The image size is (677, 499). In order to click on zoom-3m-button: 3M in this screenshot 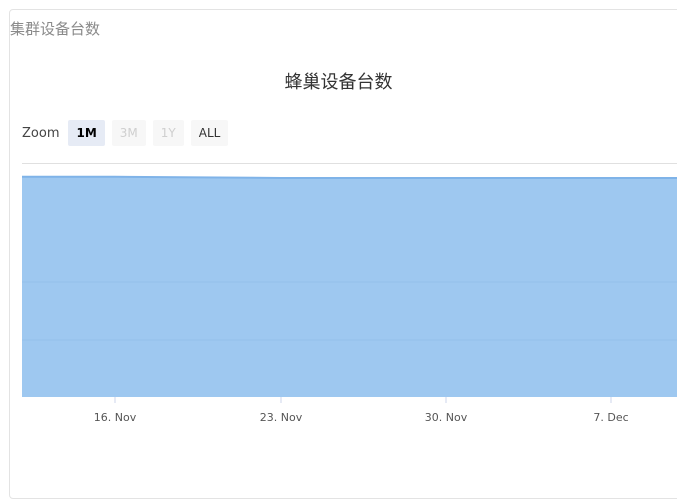, I will do `click(128, 133)`.